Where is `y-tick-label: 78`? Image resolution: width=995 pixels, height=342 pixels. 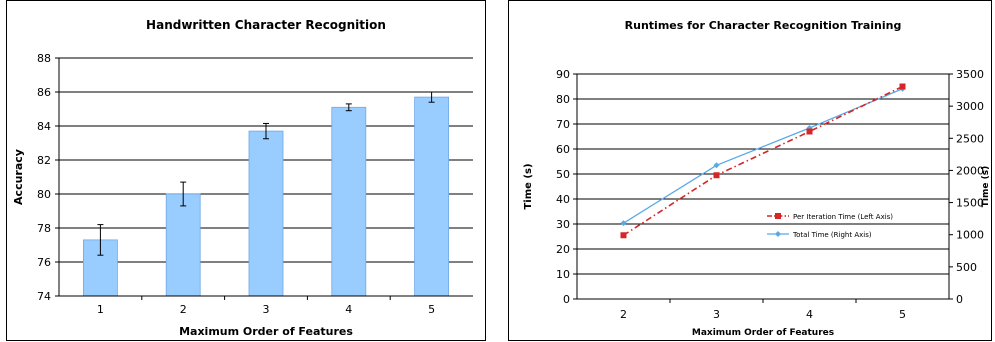
y-tick-label: 78 is located at coordinates (44, 228).